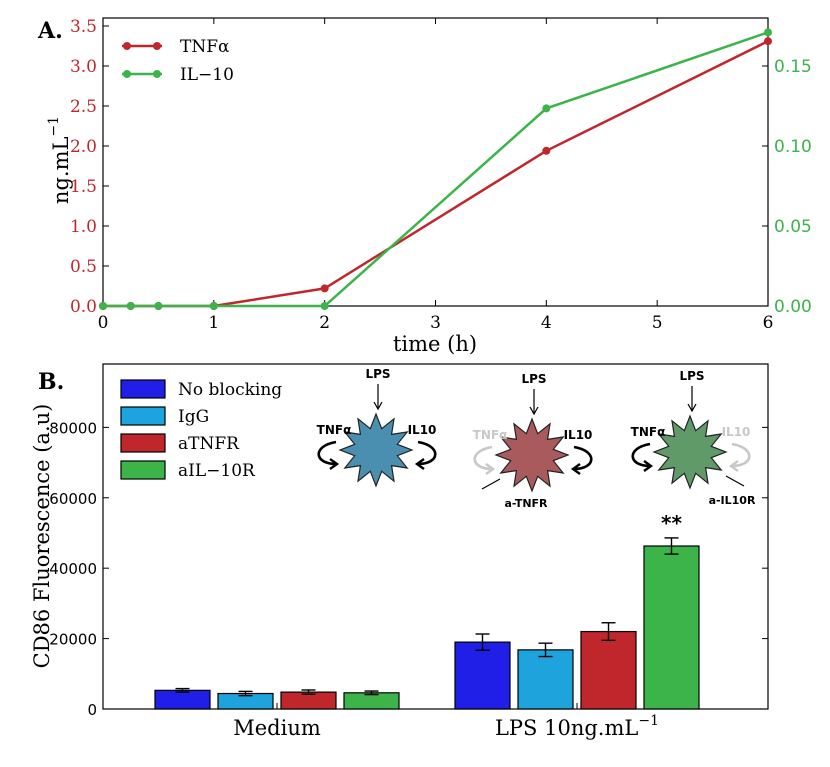  What do you see at coordinates (657, 323) in the screenshot?
I see `x-tick-label: 5` at bounding box center [657, 323].